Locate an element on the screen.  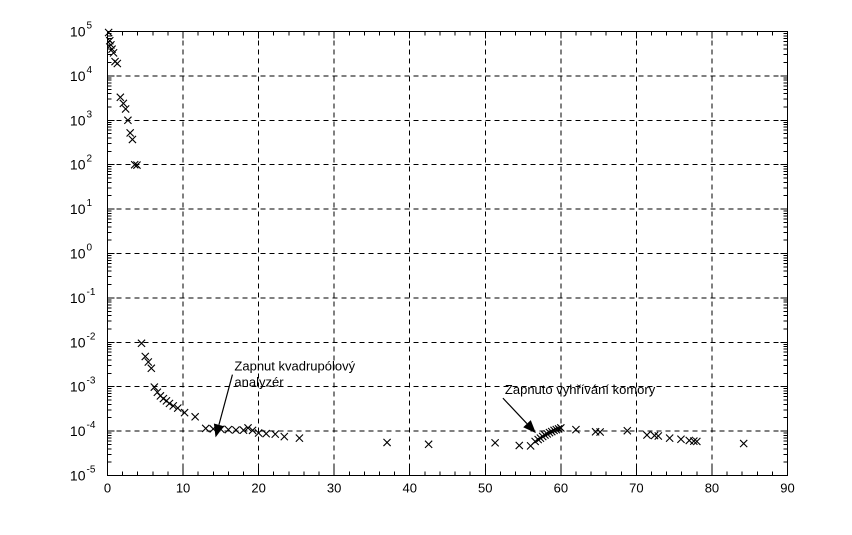
ytick-label-exponent: -3 is located at coordinates (91, 381).